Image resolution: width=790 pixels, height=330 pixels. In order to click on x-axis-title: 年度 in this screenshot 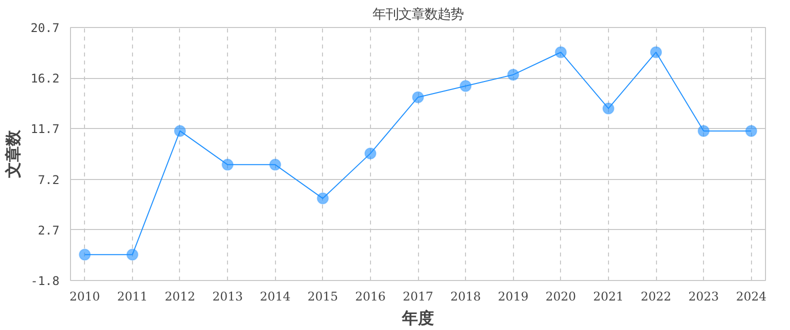, I will do `click(417, 318)`.